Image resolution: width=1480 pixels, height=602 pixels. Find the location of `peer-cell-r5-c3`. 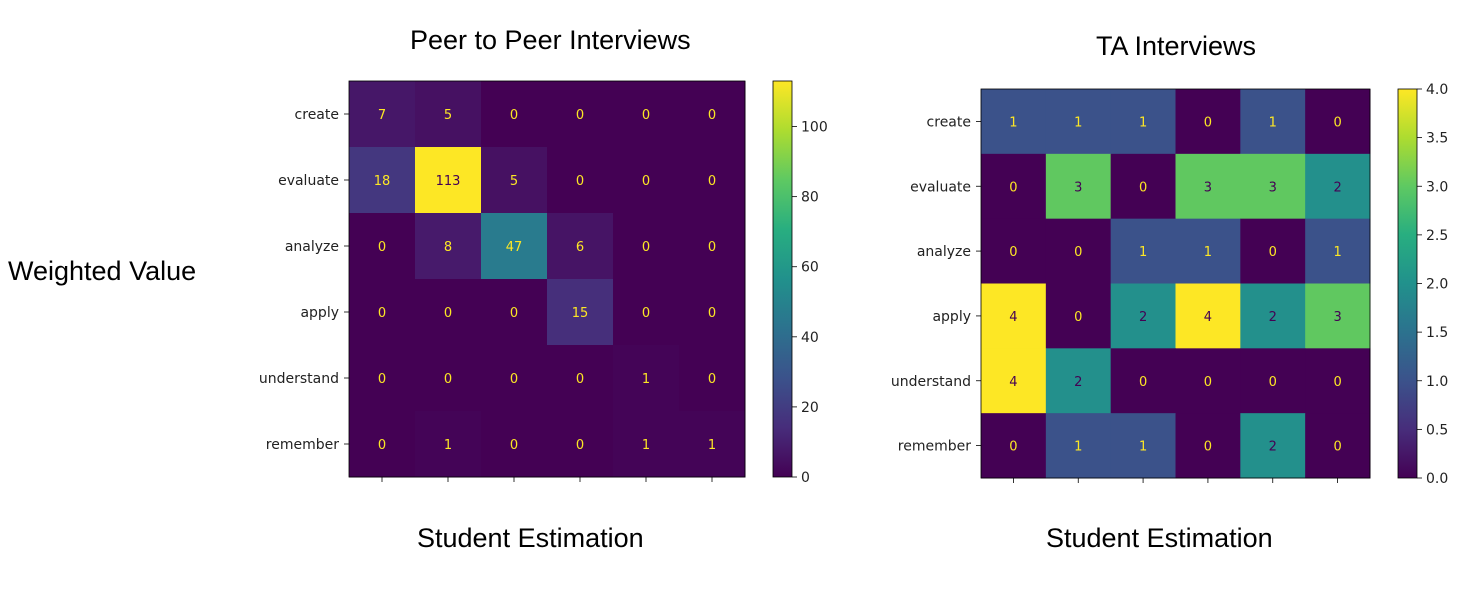

peer-cell-r5-c3 is located at coordinates (580, 444).